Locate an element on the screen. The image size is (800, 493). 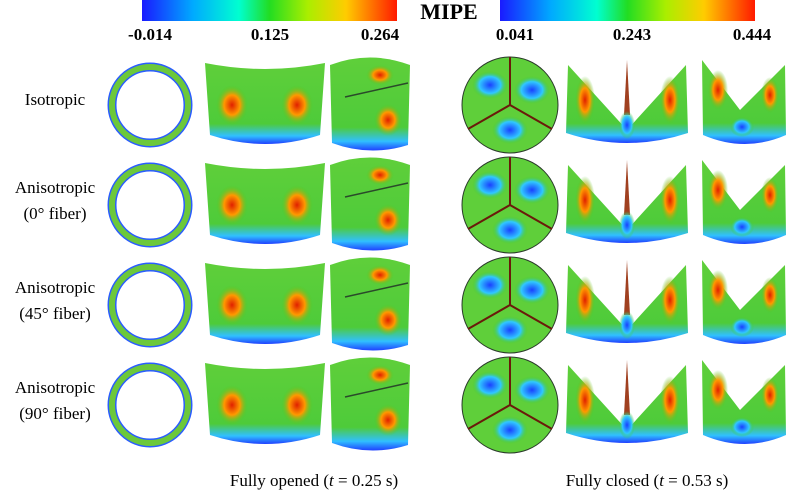
caption: Fully opened (t = 0.25 s) is located at coordinates (314, 480).